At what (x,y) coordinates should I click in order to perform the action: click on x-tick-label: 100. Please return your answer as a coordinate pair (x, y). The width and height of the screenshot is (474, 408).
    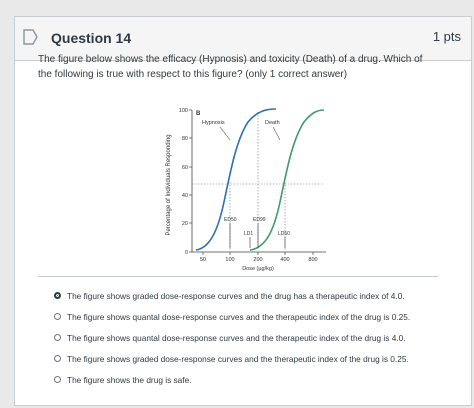
    Looking at the image, I should click on (229, 260).